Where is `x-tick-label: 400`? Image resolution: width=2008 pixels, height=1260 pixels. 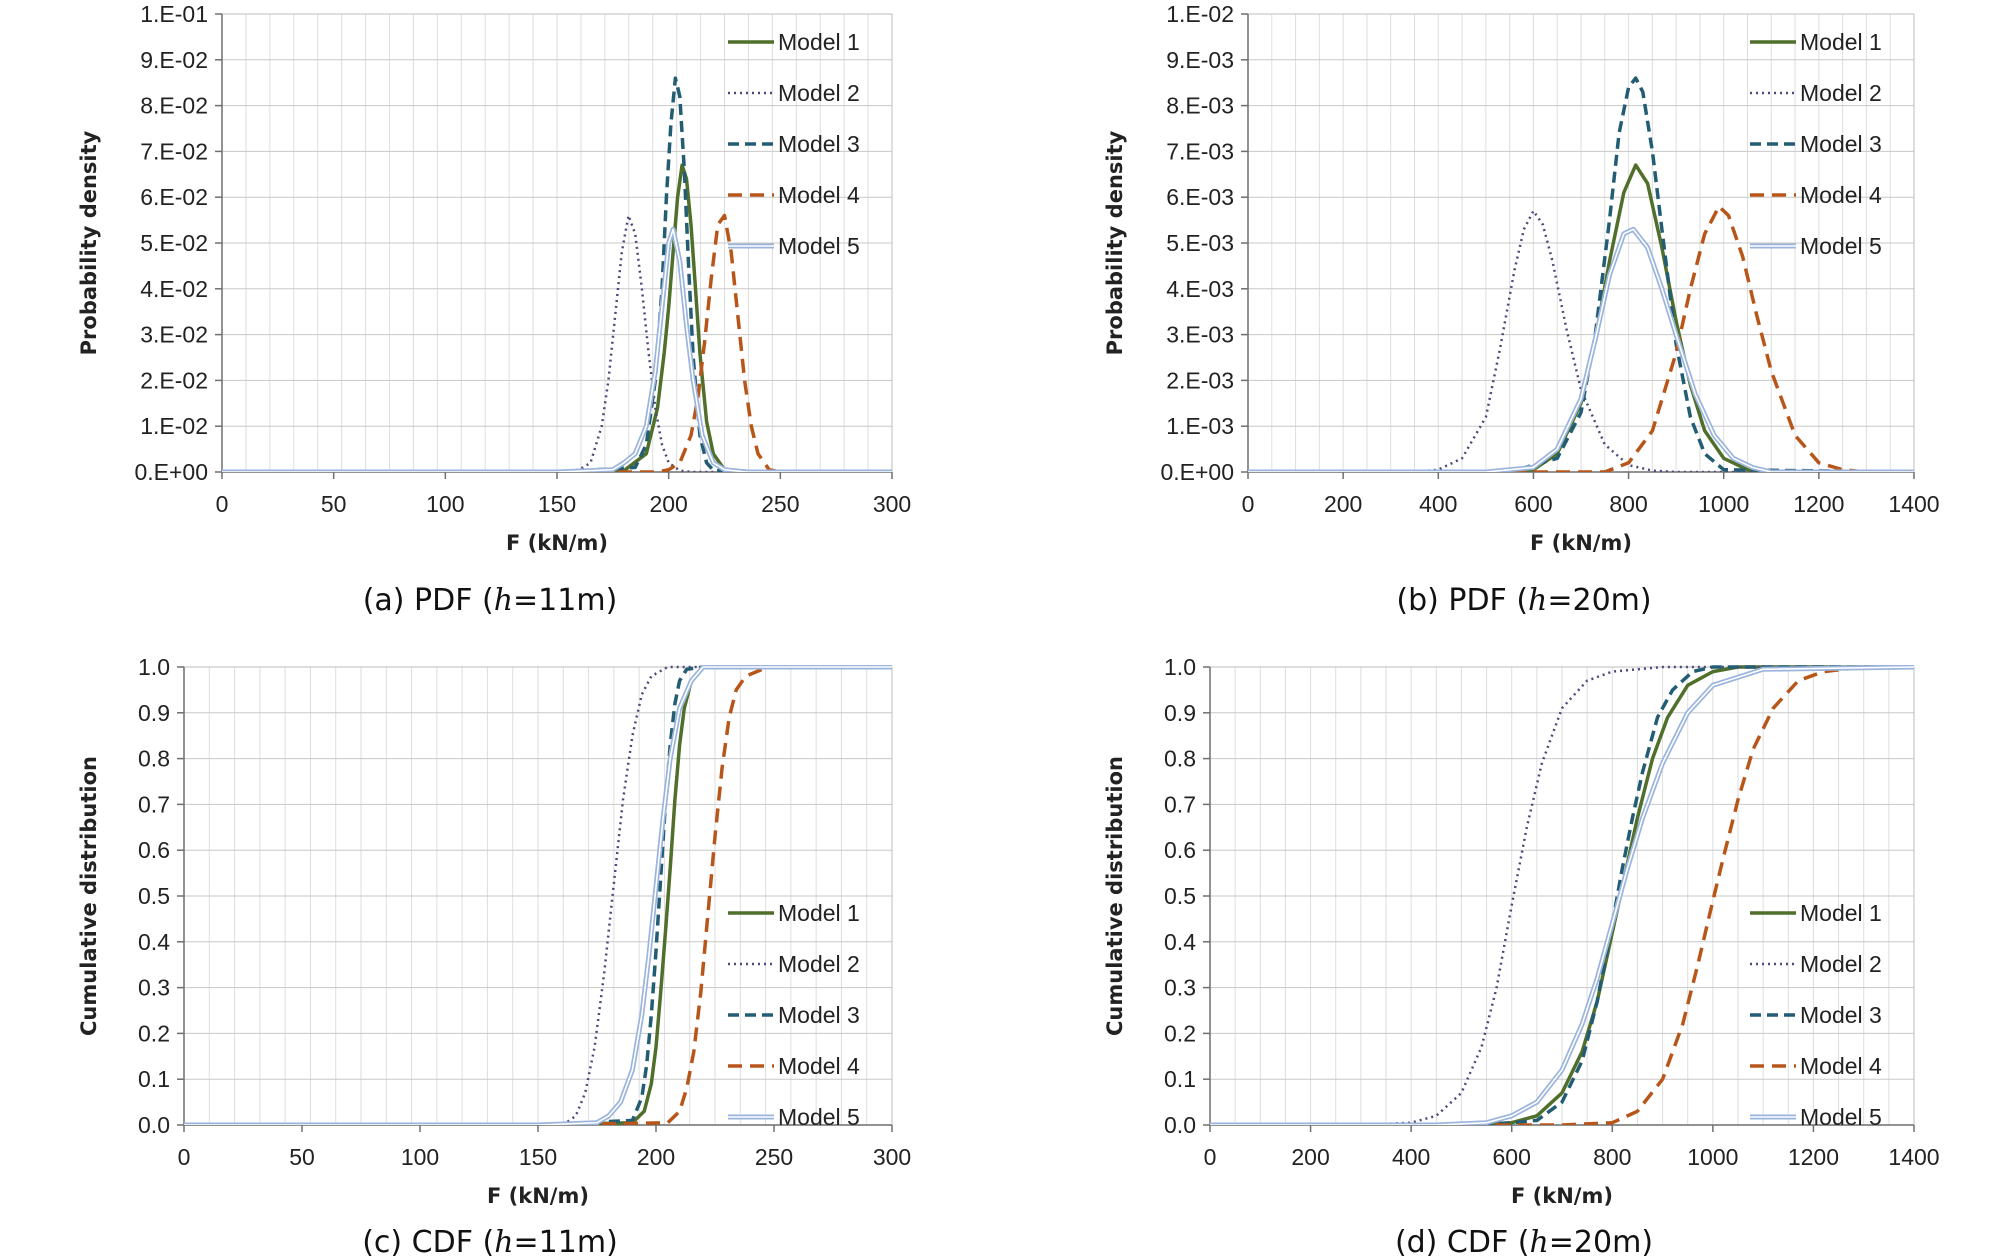
x-tick-label: 400 is located at coordinates (1438, 504).